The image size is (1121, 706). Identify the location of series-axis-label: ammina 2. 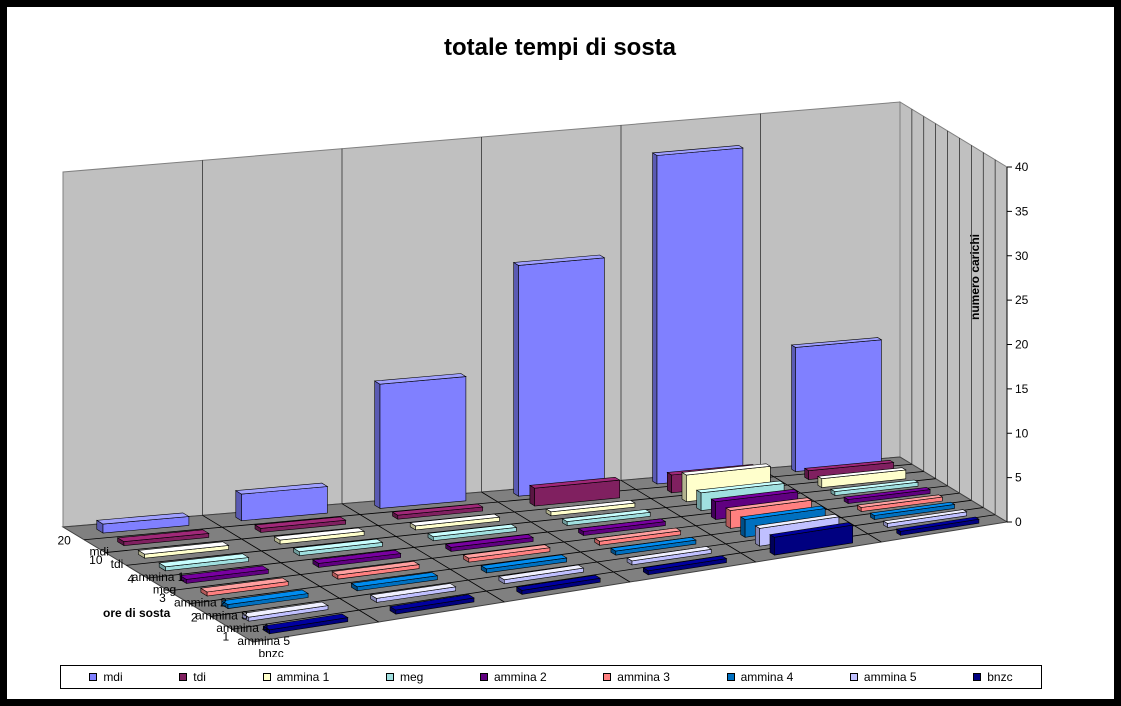
(200, 603).